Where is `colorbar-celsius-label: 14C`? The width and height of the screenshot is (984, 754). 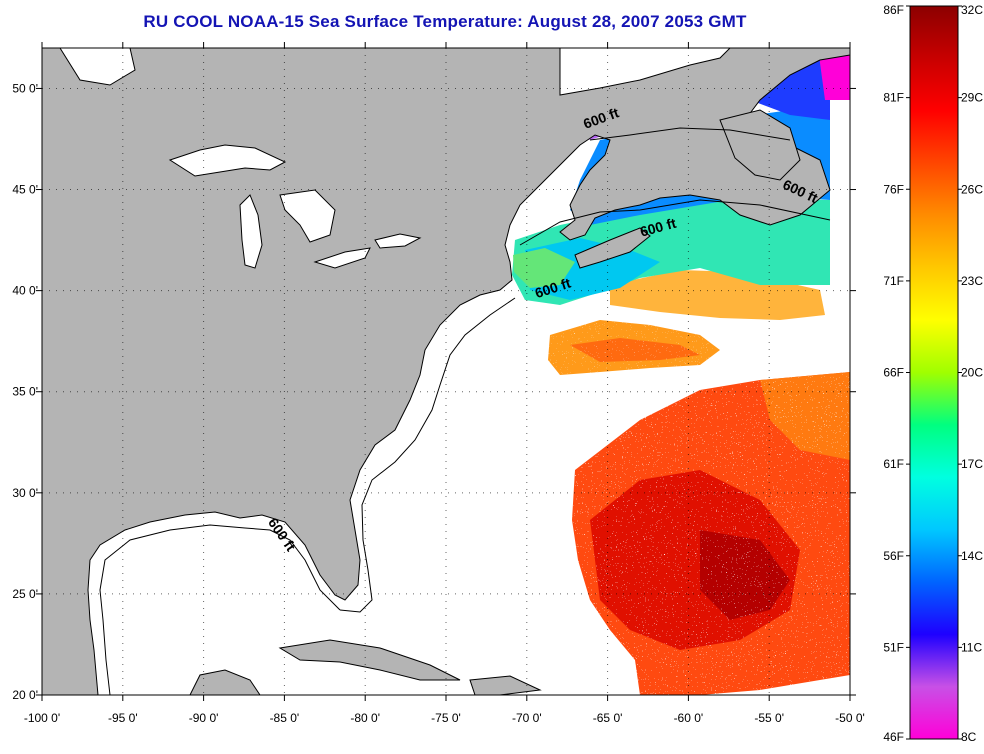 colorbar-celsius-label: 14C is located at coordinates (972, 556).